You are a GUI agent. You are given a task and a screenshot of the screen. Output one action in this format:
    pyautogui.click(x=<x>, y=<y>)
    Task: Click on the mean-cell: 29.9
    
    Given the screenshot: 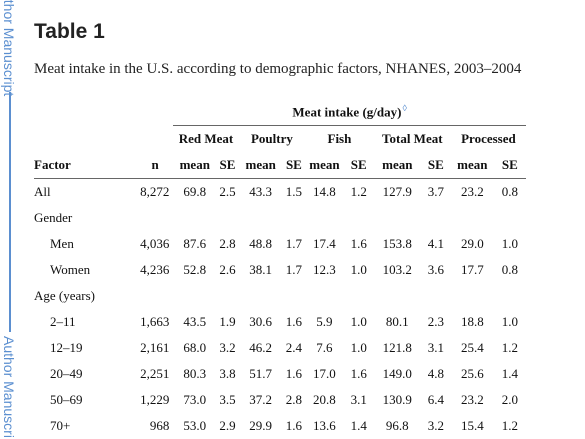 What is the action you would take?
    pyautogui.click(x=261, y=425)
    